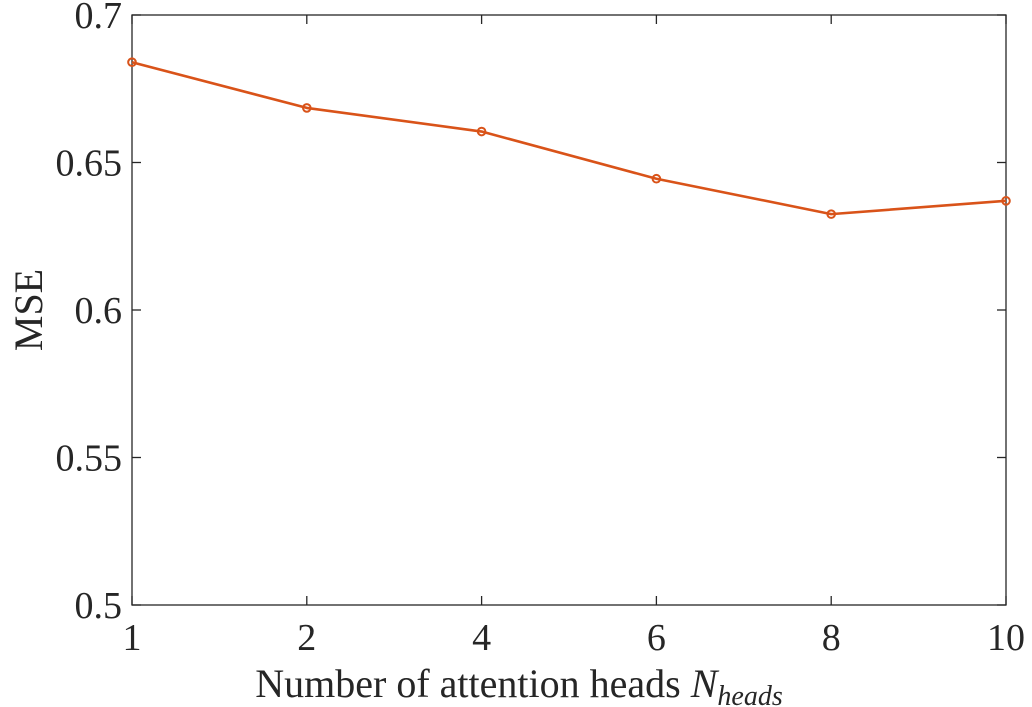 The image size is (1032, 707). I want to click on x-tick-label: 10, so click(1006, 638).